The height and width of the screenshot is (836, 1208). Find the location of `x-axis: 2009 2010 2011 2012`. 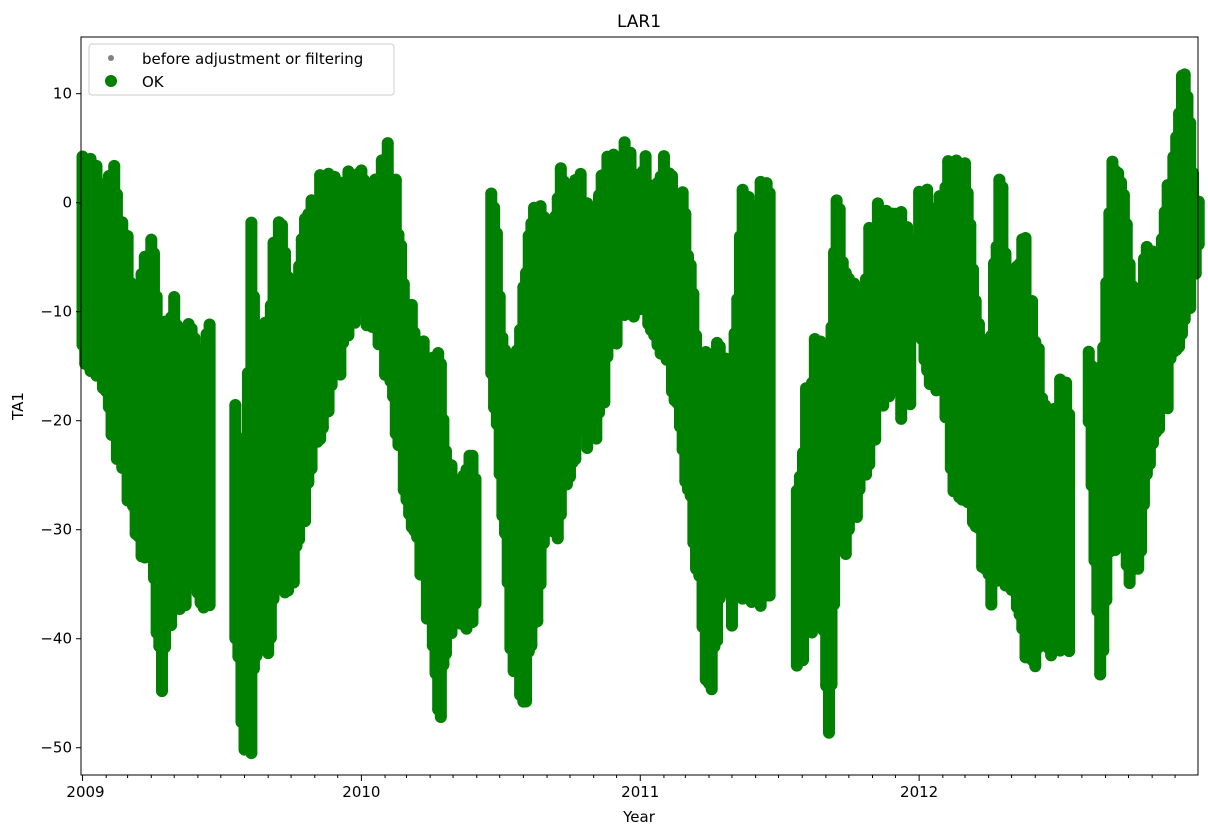

x-axis: 2009 2010 2011 2012 is located at coordinates (621, 788).